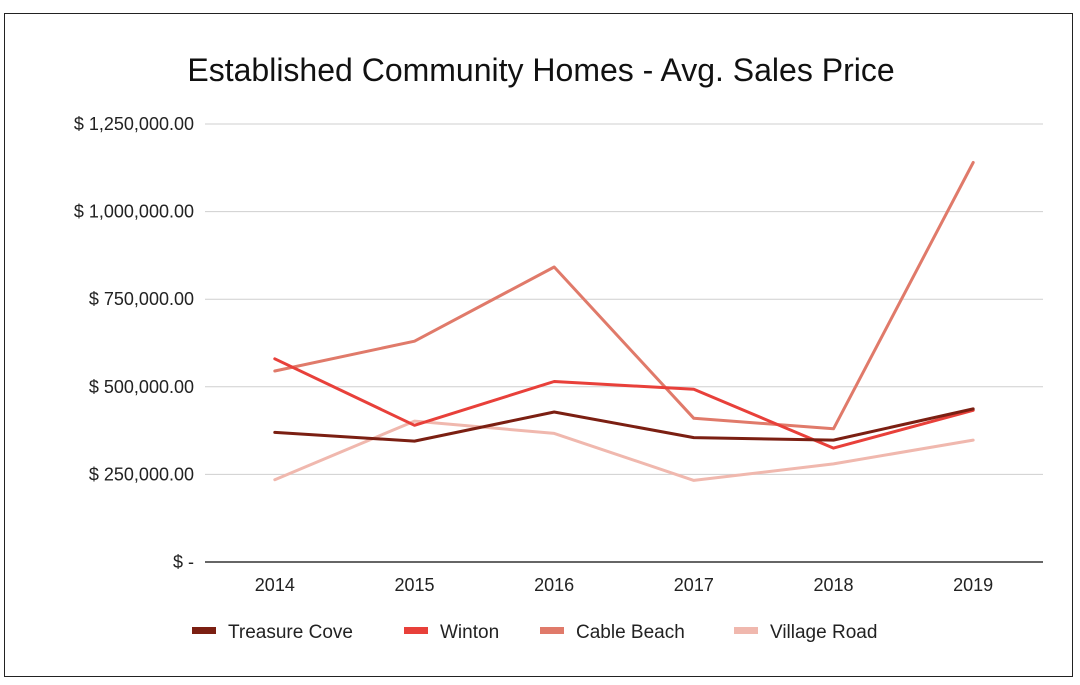  Describe the element at coordinates (694, 585) in the screenshot. I see `x-tick-label: 2017` at that location.